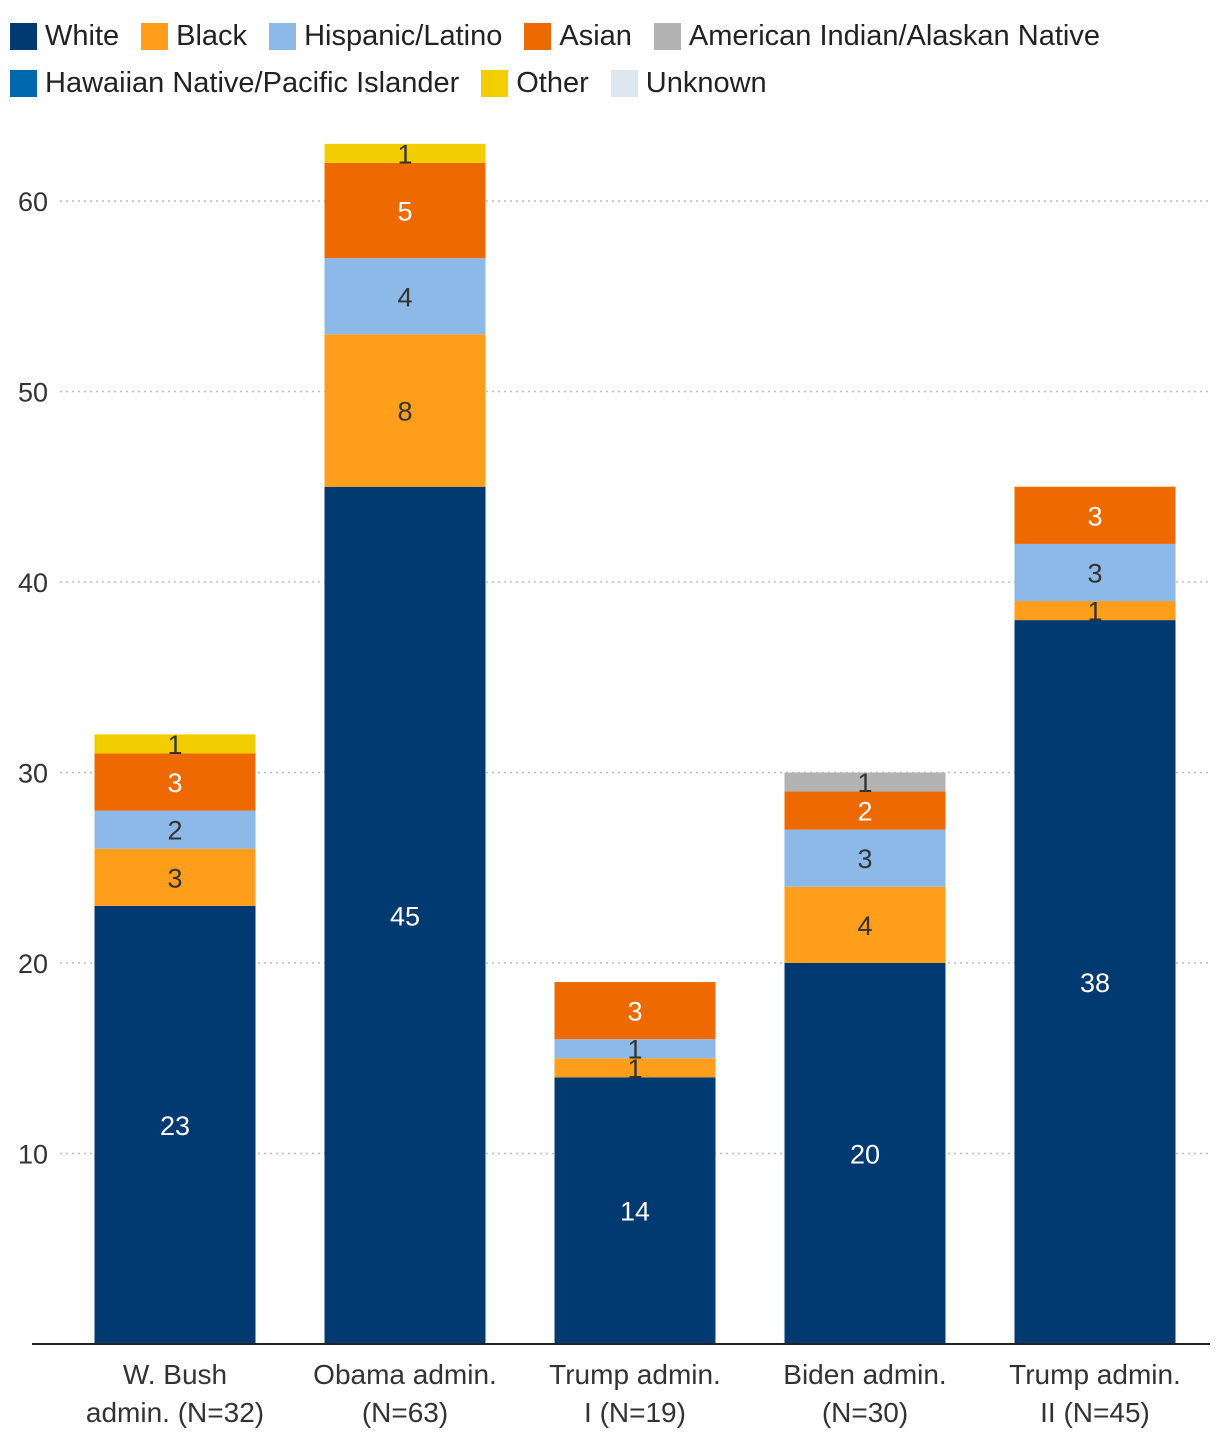  Describe the element at coordinates (864, 1374) in the screenshot. I see `x-tick-label: Biden admin.` at that location.